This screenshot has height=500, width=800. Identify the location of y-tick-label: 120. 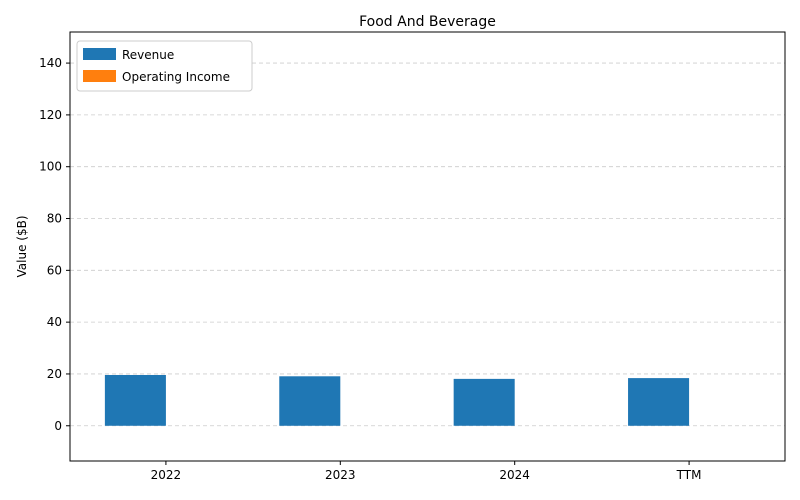
(50, 115).